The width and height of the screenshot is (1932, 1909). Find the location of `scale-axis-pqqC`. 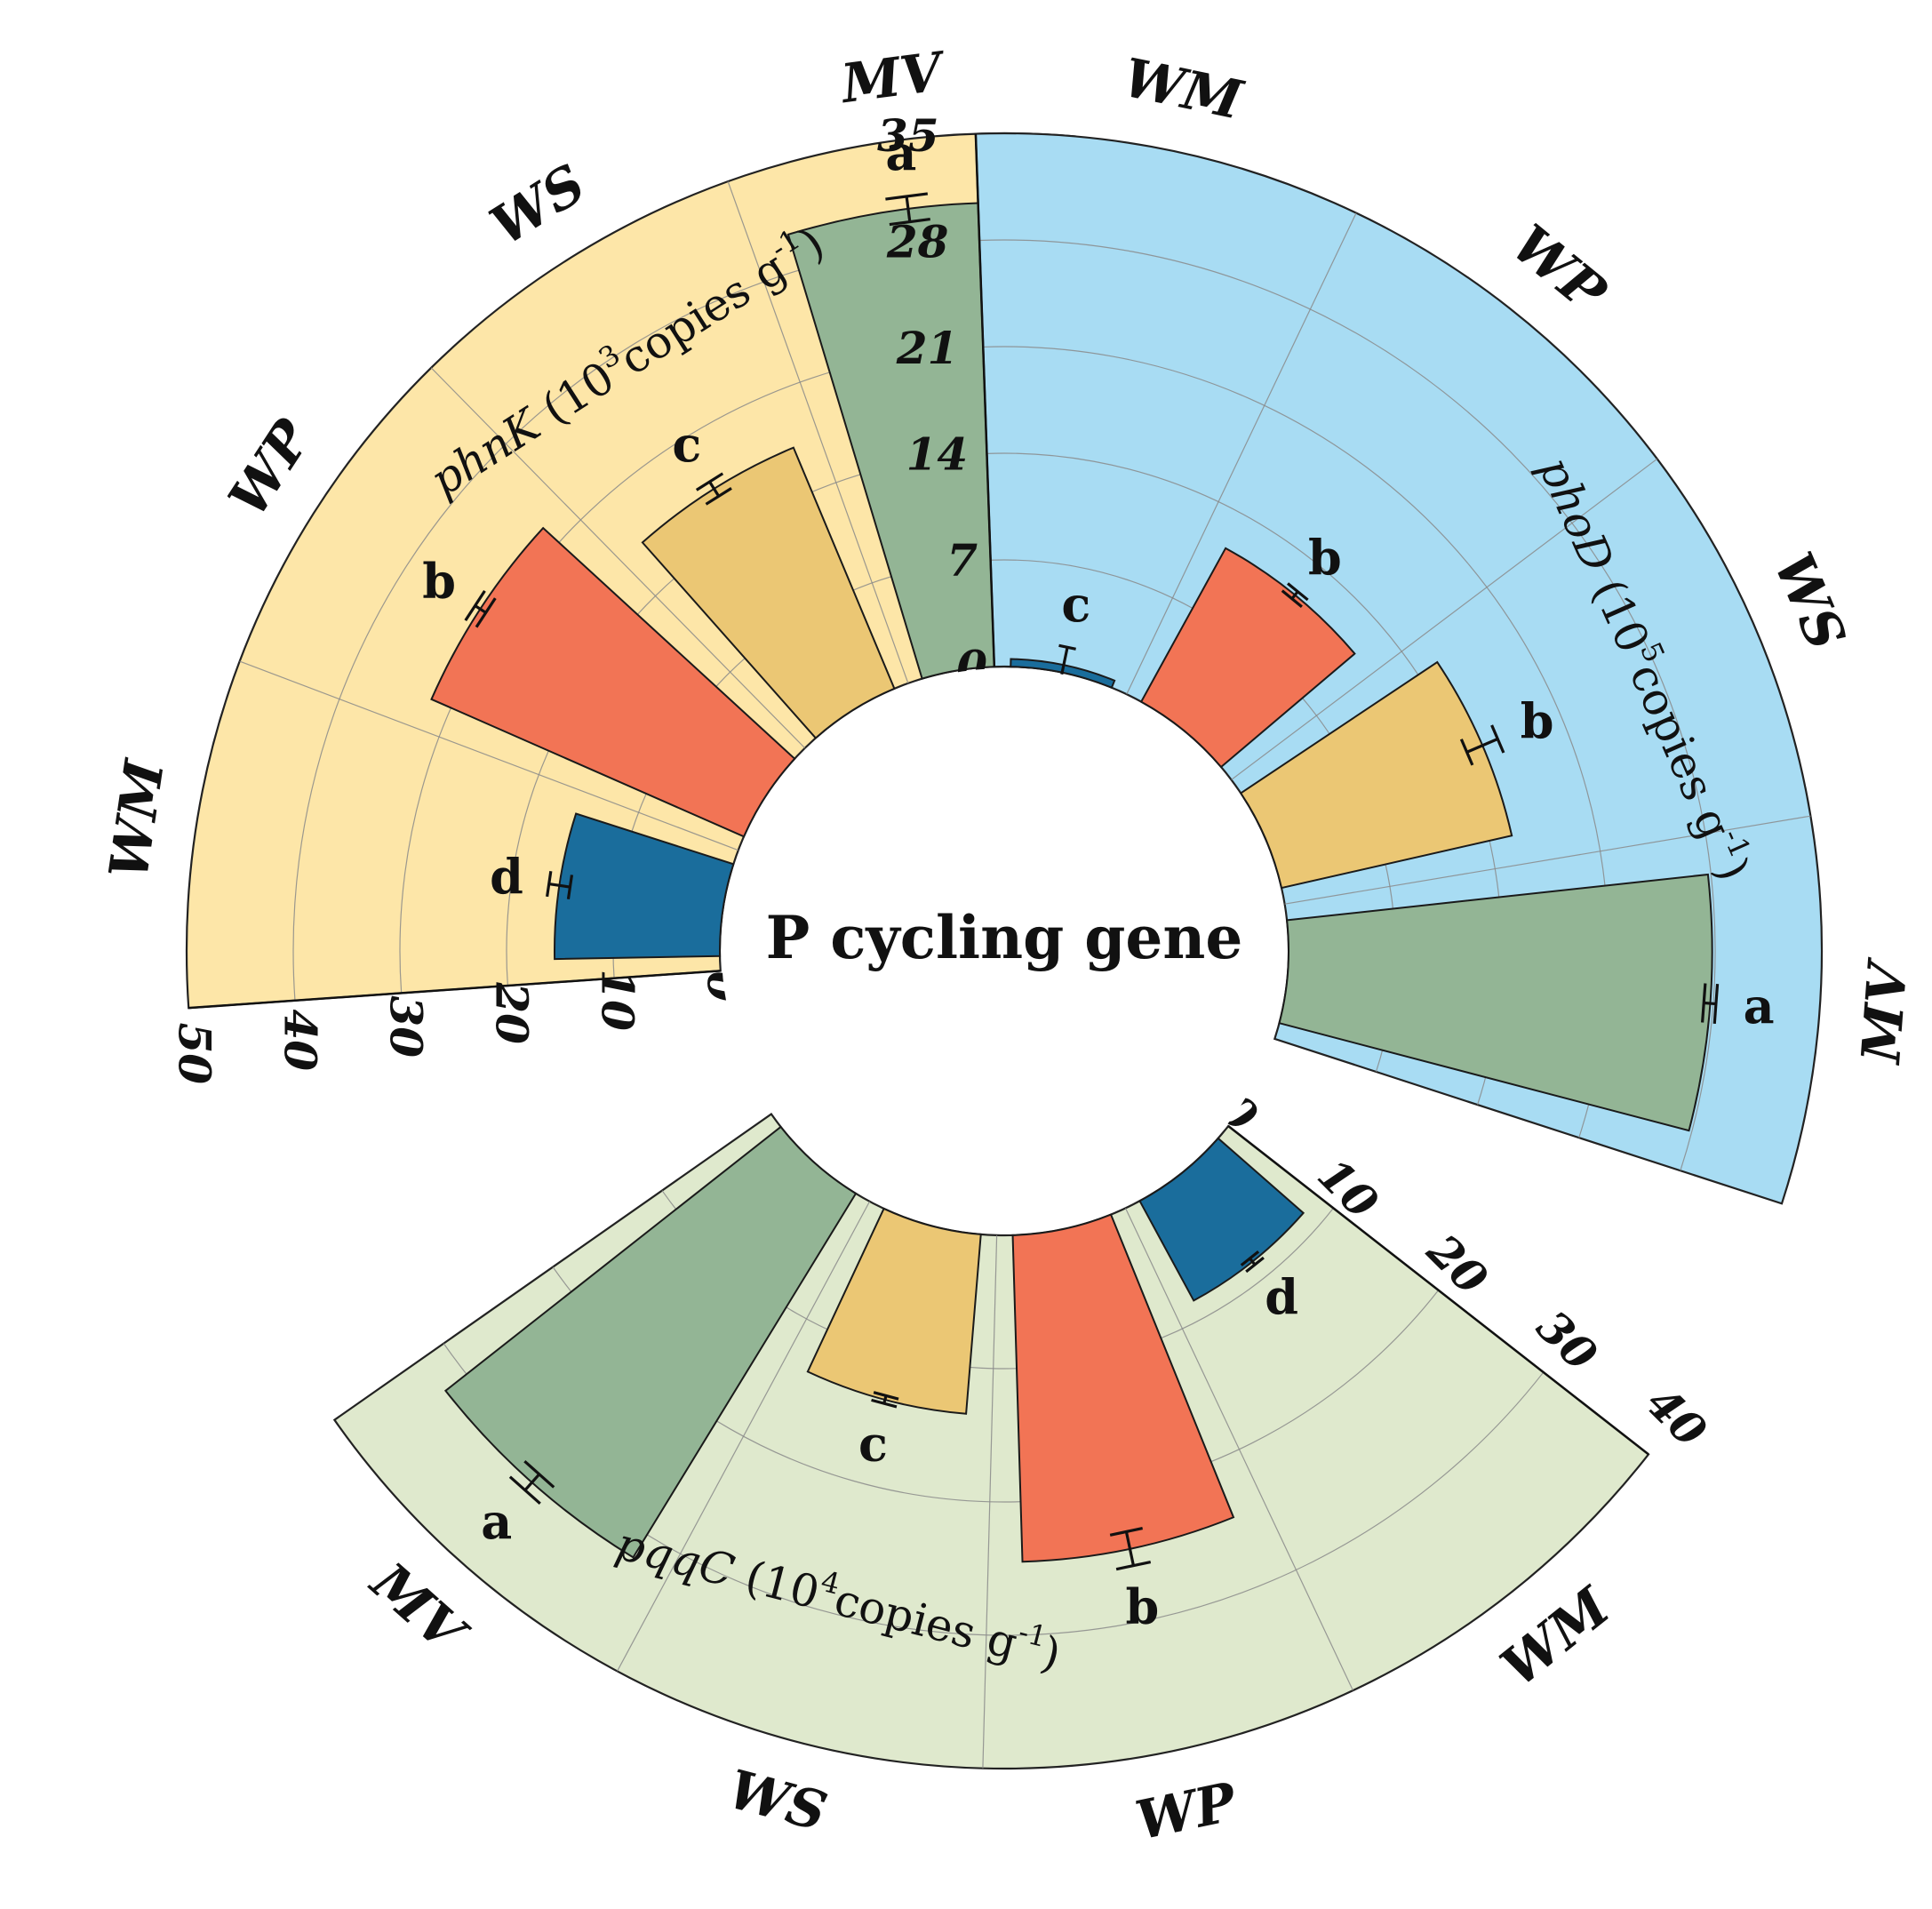

scale-axis-pqqC is located at coordinates (1438, 1290).